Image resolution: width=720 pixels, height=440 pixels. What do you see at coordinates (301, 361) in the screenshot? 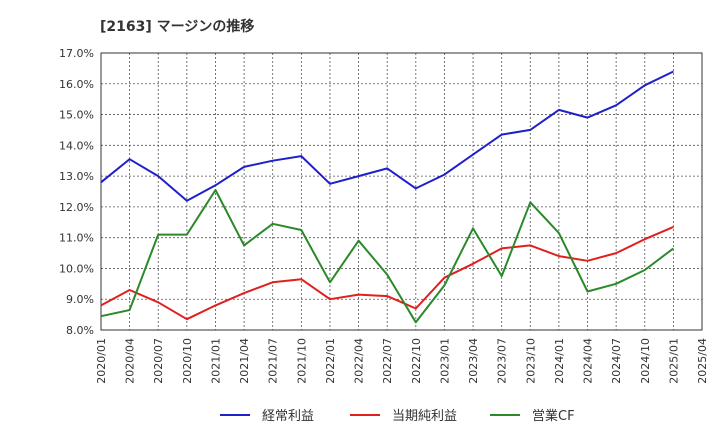
I see `x-tick-label: 2021/10` at bounding box center [301, 361].